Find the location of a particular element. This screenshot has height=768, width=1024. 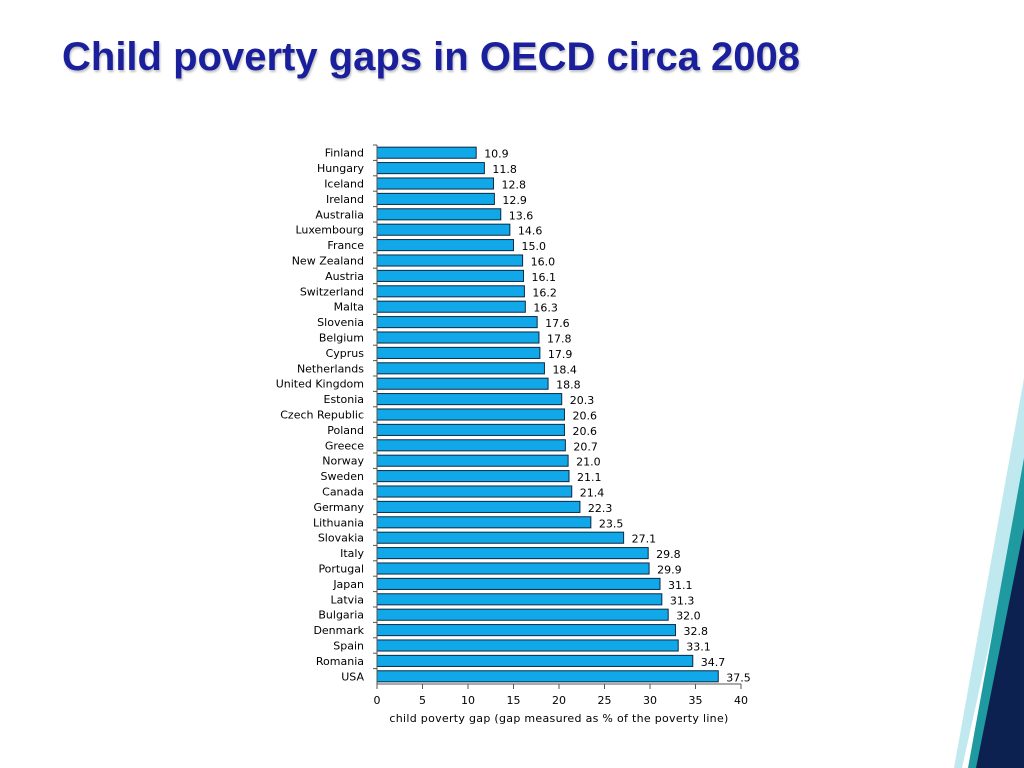

category-label: Slovakia is located at coordinates (341, 538).